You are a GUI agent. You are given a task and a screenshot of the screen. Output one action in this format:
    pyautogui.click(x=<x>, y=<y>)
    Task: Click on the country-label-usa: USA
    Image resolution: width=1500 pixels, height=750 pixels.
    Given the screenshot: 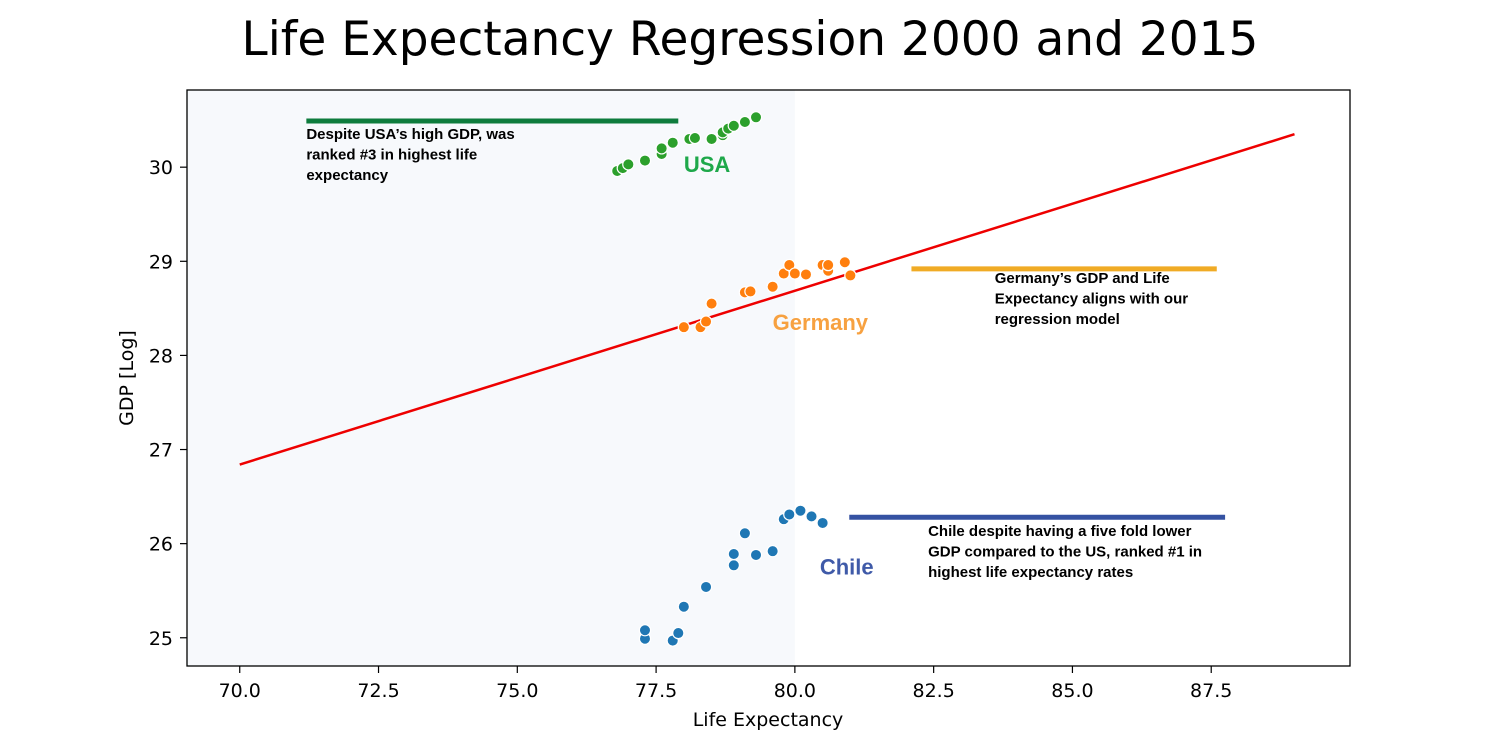 What is the action you would take?
    pyautogui.click(x=707, y=164)
    